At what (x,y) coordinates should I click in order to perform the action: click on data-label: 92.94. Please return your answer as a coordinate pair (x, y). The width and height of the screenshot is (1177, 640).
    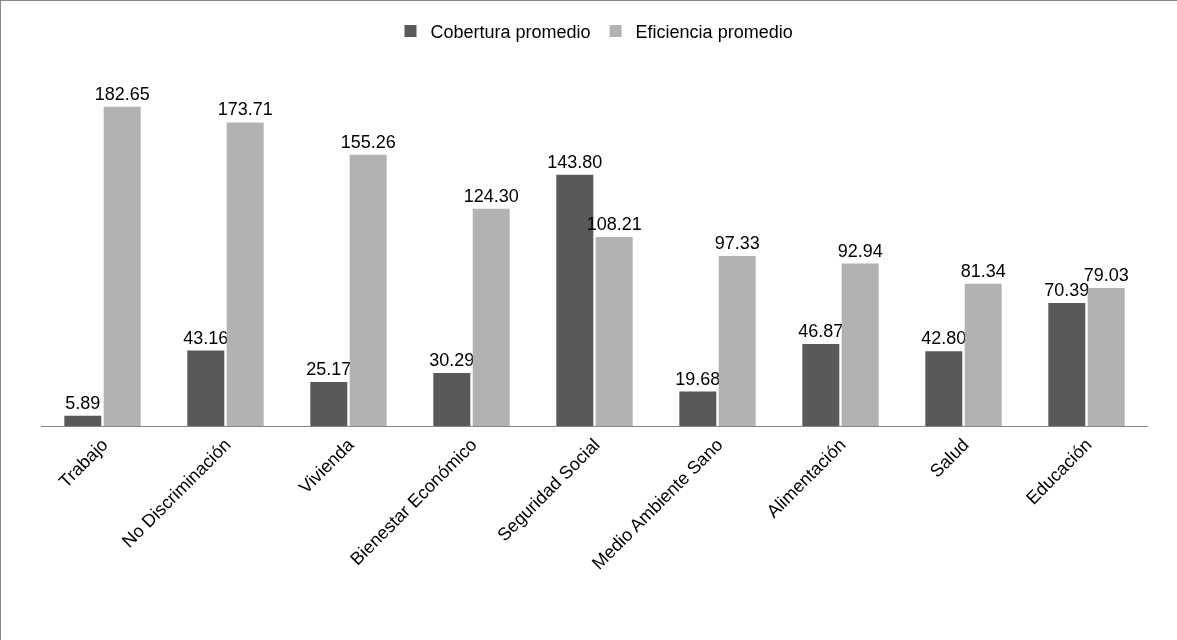
    Looking at the image, I should click on (860, 250).